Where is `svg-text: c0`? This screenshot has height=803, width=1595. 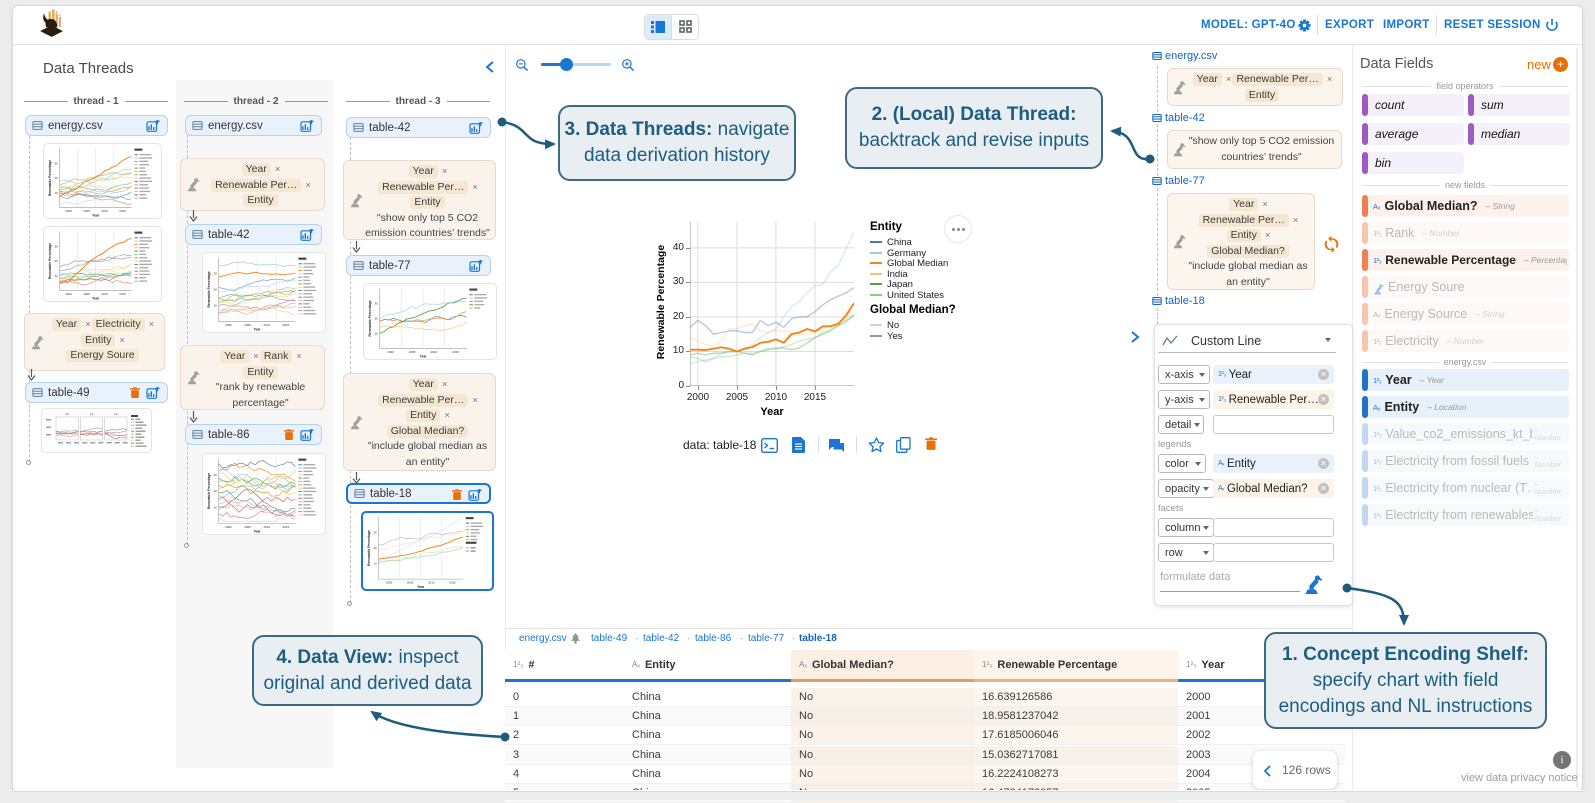
svg-text: c0 is located at coordinates (68, 414).